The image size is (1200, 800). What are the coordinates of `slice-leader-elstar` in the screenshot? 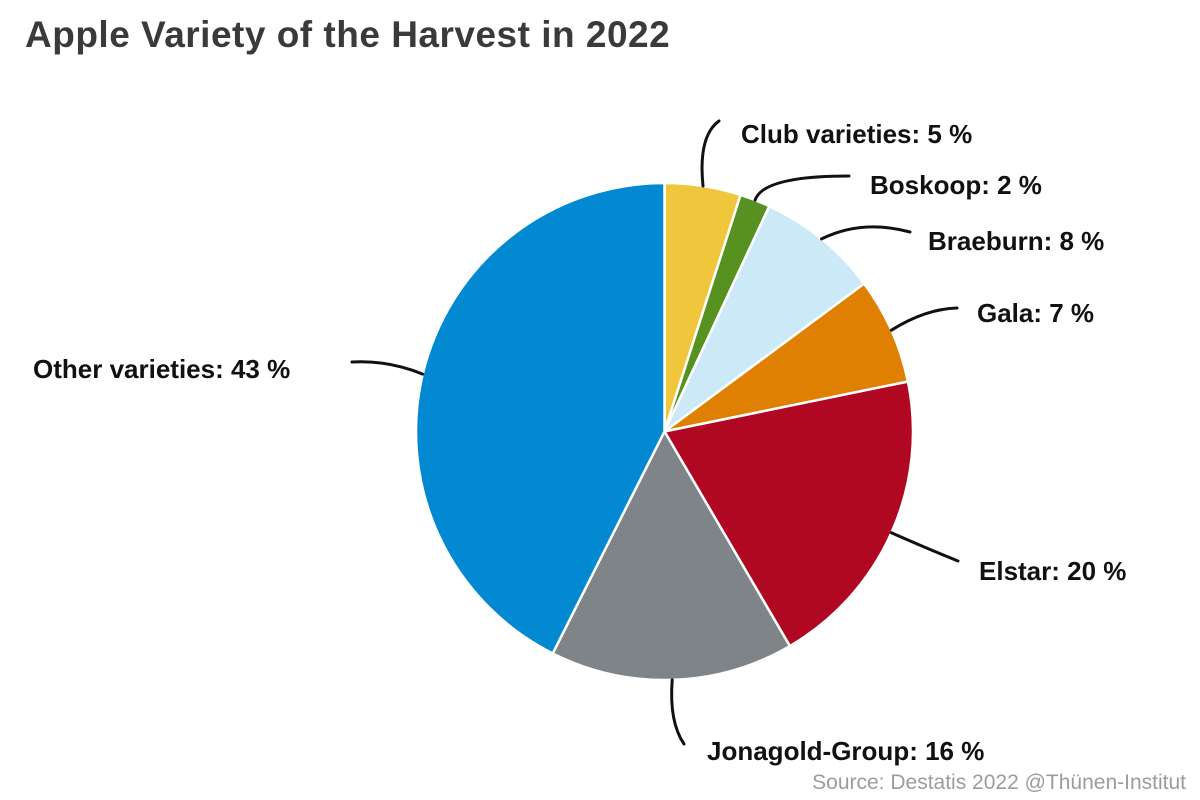 It's located at (924, 547).